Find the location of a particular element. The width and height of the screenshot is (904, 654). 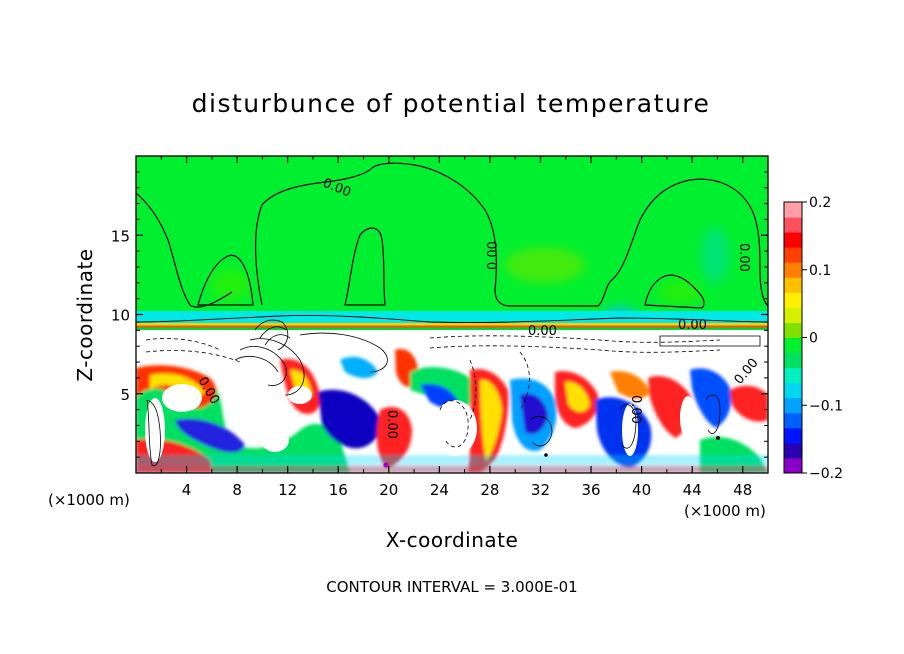

colorbar-tick-label: −0.2 is located at coordinates (826, 474).